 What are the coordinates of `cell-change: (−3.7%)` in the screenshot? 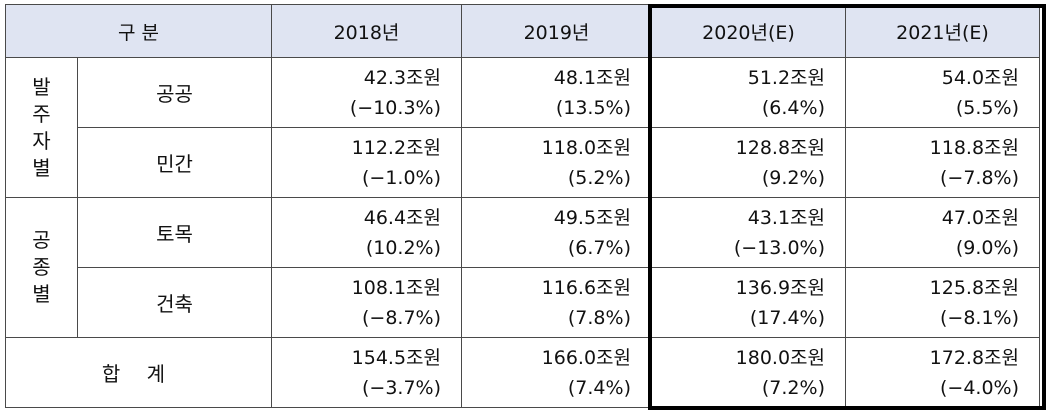 It's located at (401, 387).